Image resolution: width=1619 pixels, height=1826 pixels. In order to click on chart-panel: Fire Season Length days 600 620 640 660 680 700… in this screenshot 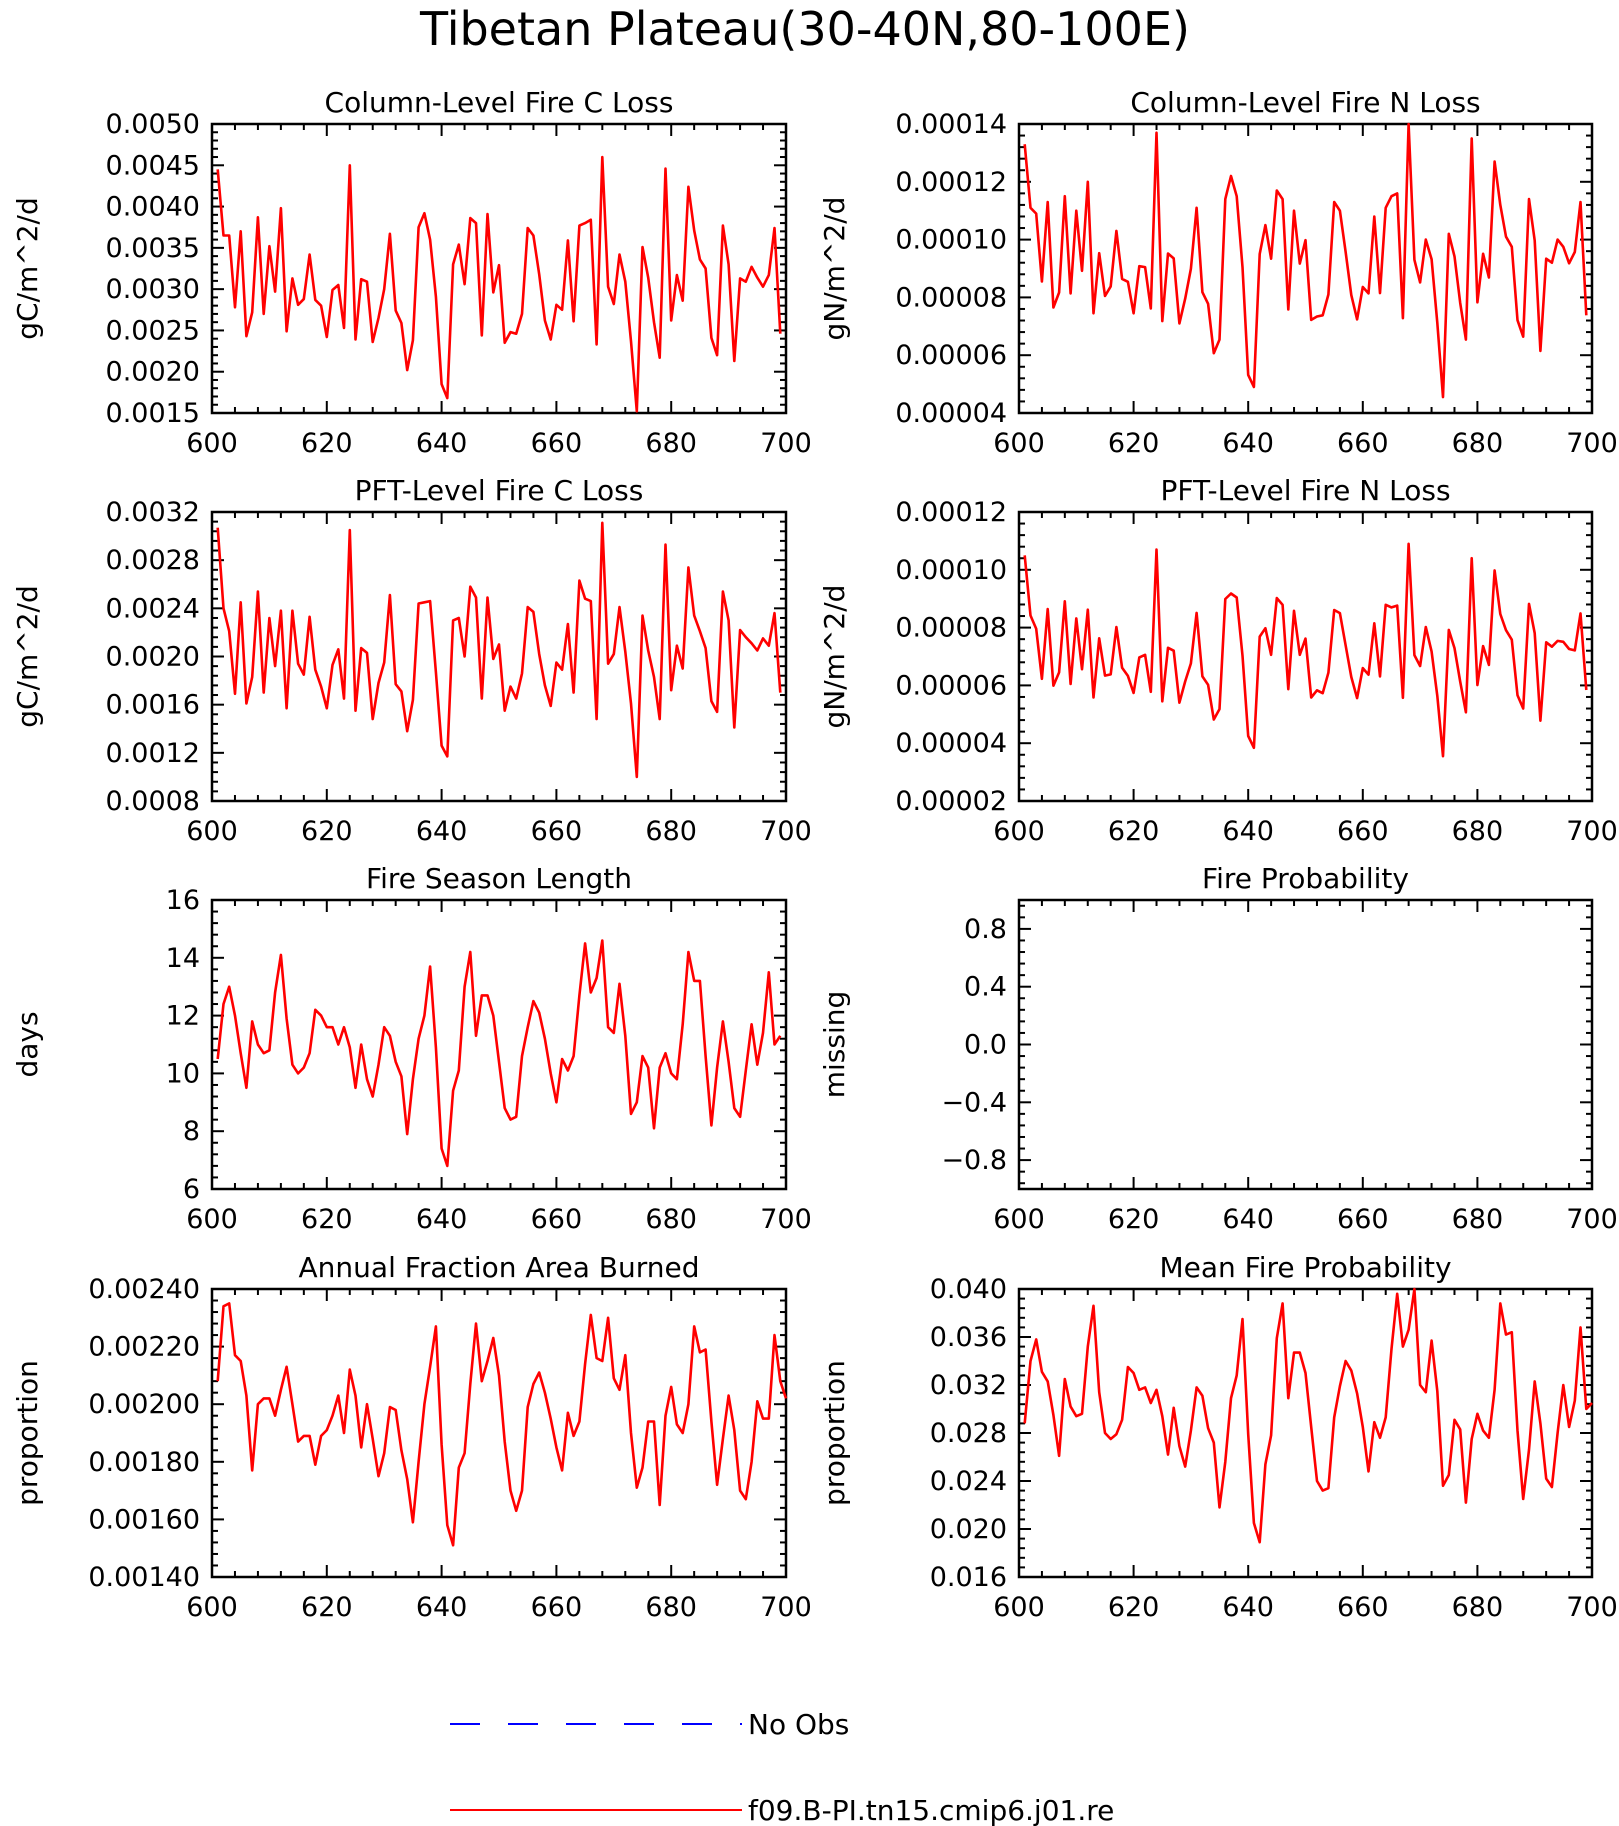, I will do `click(411, 1048)`.